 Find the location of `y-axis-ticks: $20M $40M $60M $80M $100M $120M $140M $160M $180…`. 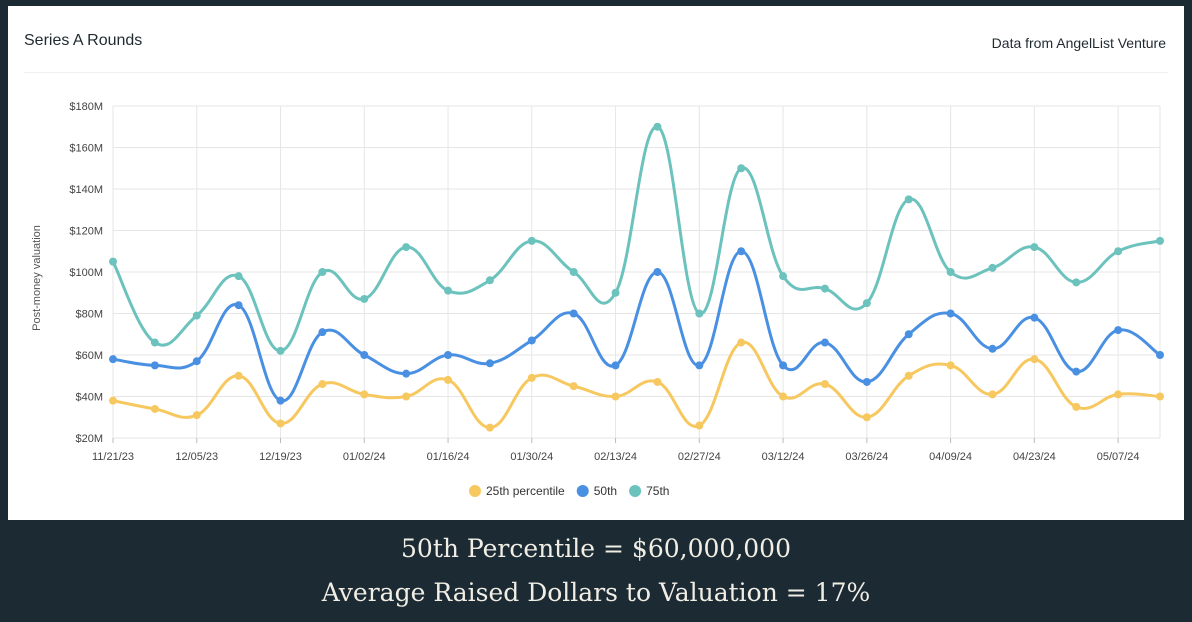

y-axis-ticks: $20M $40M $60M $80M $100M $120M $140M $160M $180… is located at coordinates (86, 273).